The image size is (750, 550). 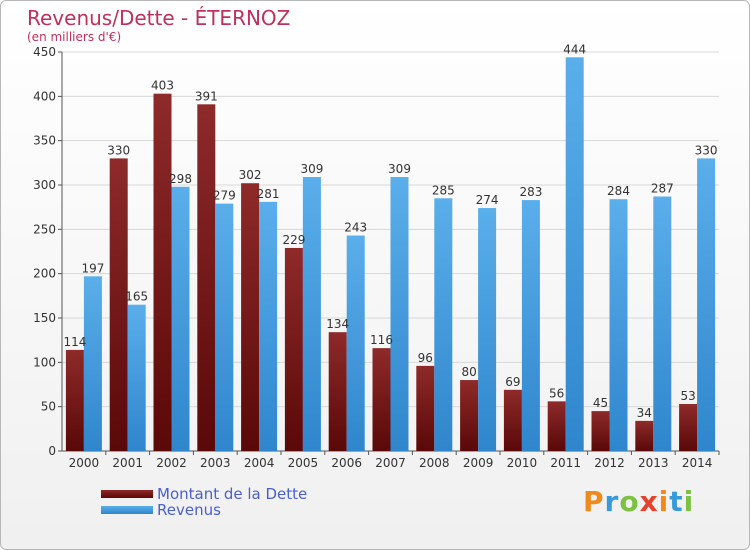 I want to click on x-tick-label: 2006, so click(x=346, y=463).